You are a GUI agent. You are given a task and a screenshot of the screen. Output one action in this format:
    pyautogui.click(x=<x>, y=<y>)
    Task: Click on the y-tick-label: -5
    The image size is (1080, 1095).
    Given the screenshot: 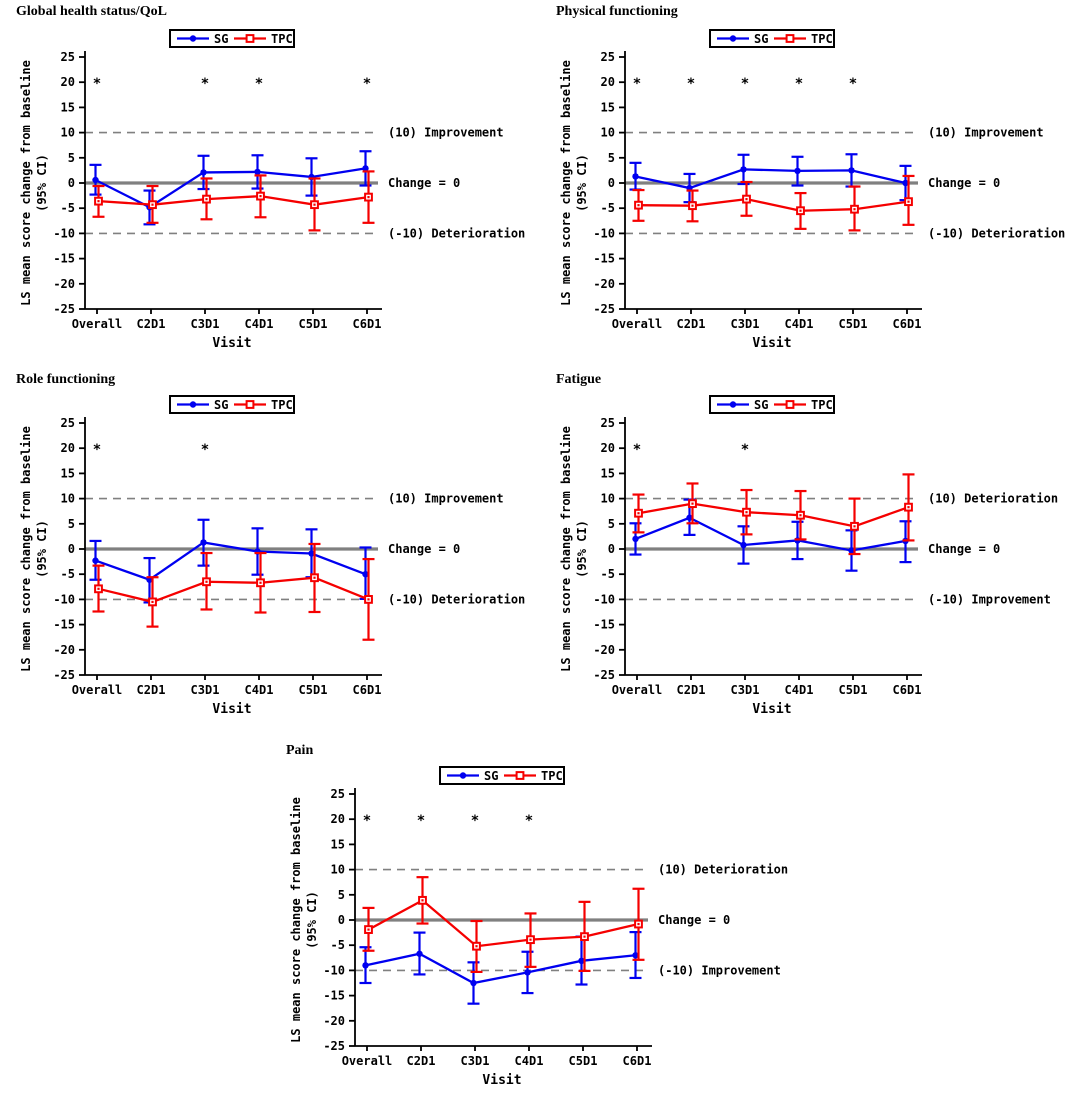 What is the action you would take?
    pyautogui.click(x=68, y=208)
    